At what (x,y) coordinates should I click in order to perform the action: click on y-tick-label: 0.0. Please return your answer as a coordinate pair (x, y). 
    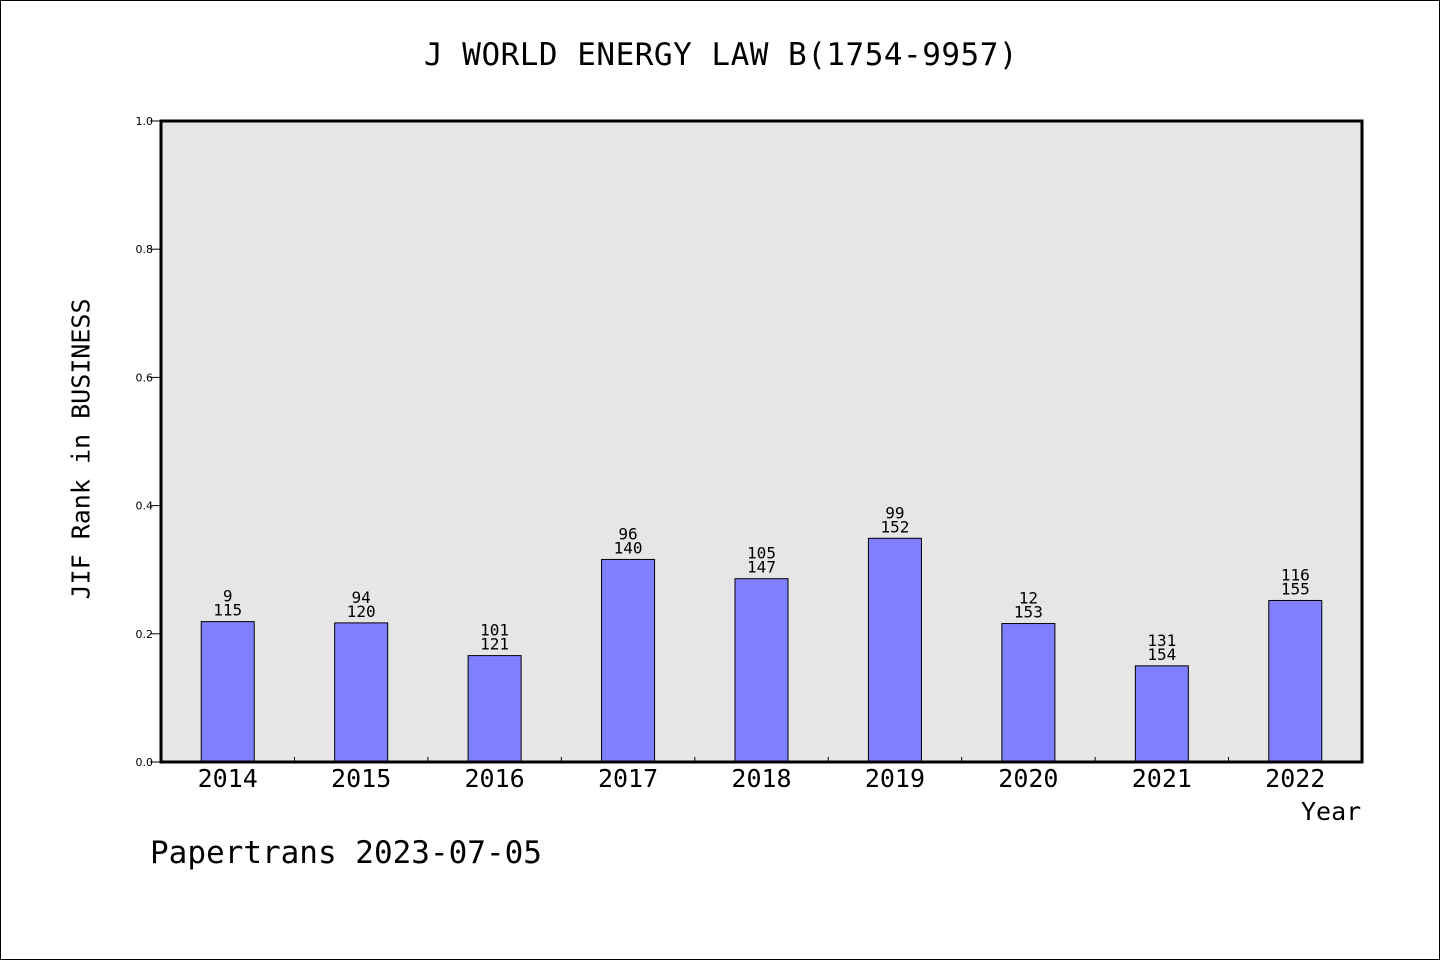
    Looking at the image, I should click on (145, 762).